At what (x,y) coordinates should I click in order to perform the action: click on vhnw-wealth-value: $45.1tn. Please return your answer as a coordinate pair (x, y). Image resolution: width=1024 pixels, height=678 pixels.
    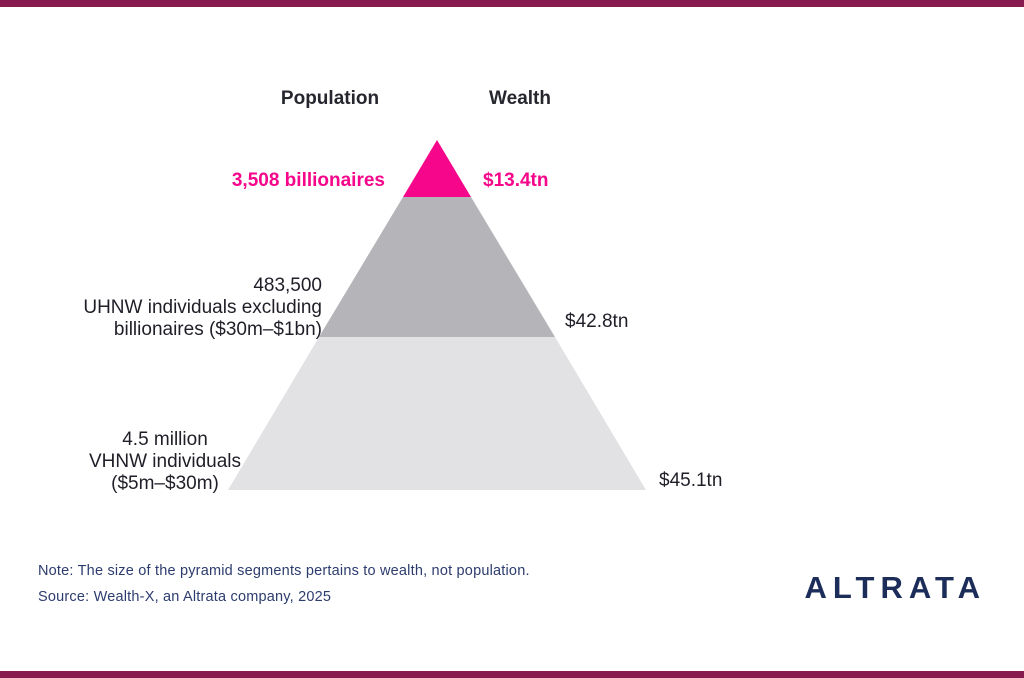
    Looking at the image, I should click on (691, 480).